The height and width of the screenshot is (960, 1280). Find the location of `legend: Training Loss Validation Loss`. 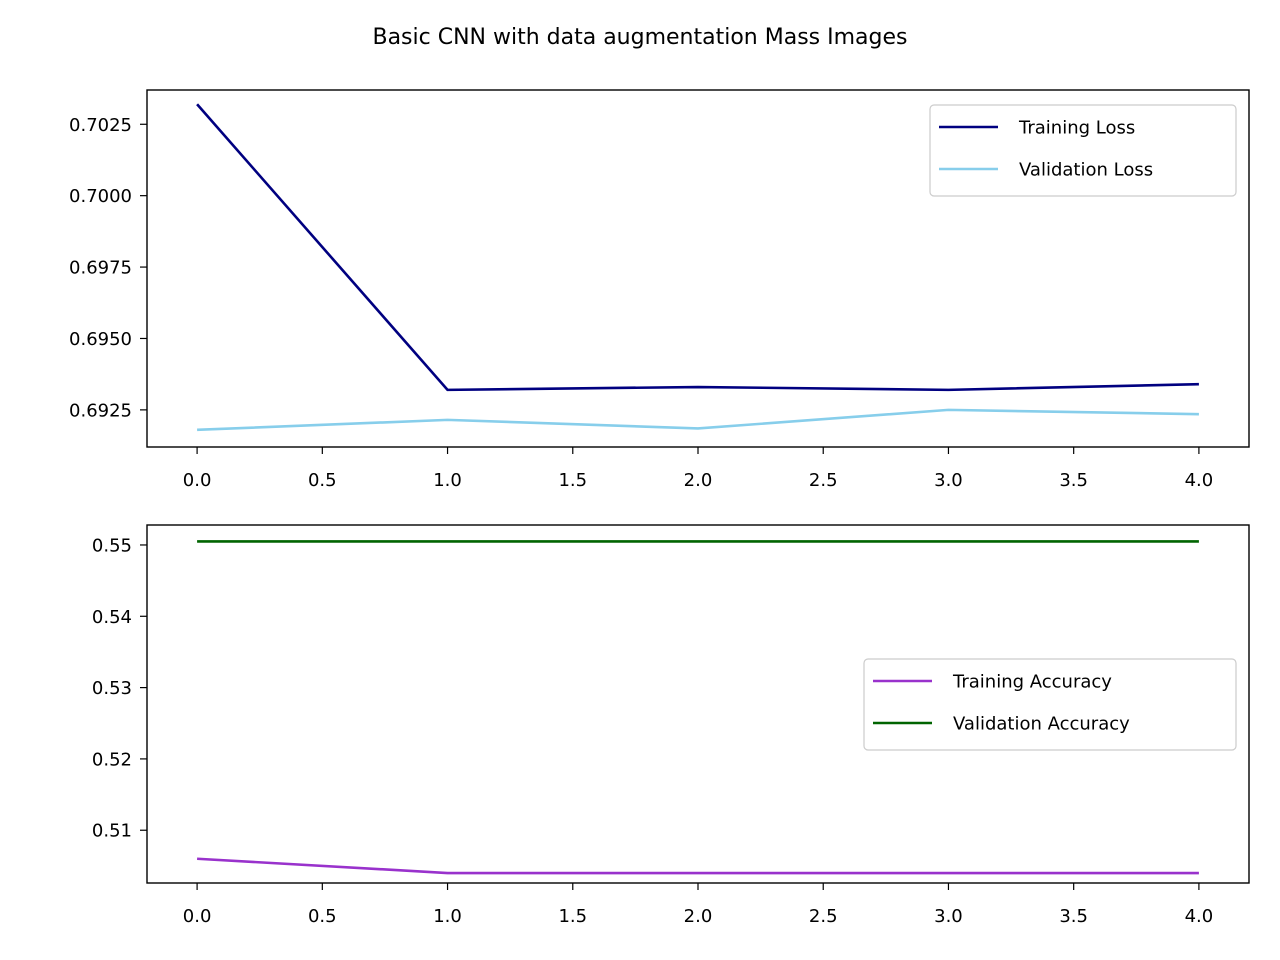

legend: Training Loss Validation Loss is located at coordinates (1083, 150).